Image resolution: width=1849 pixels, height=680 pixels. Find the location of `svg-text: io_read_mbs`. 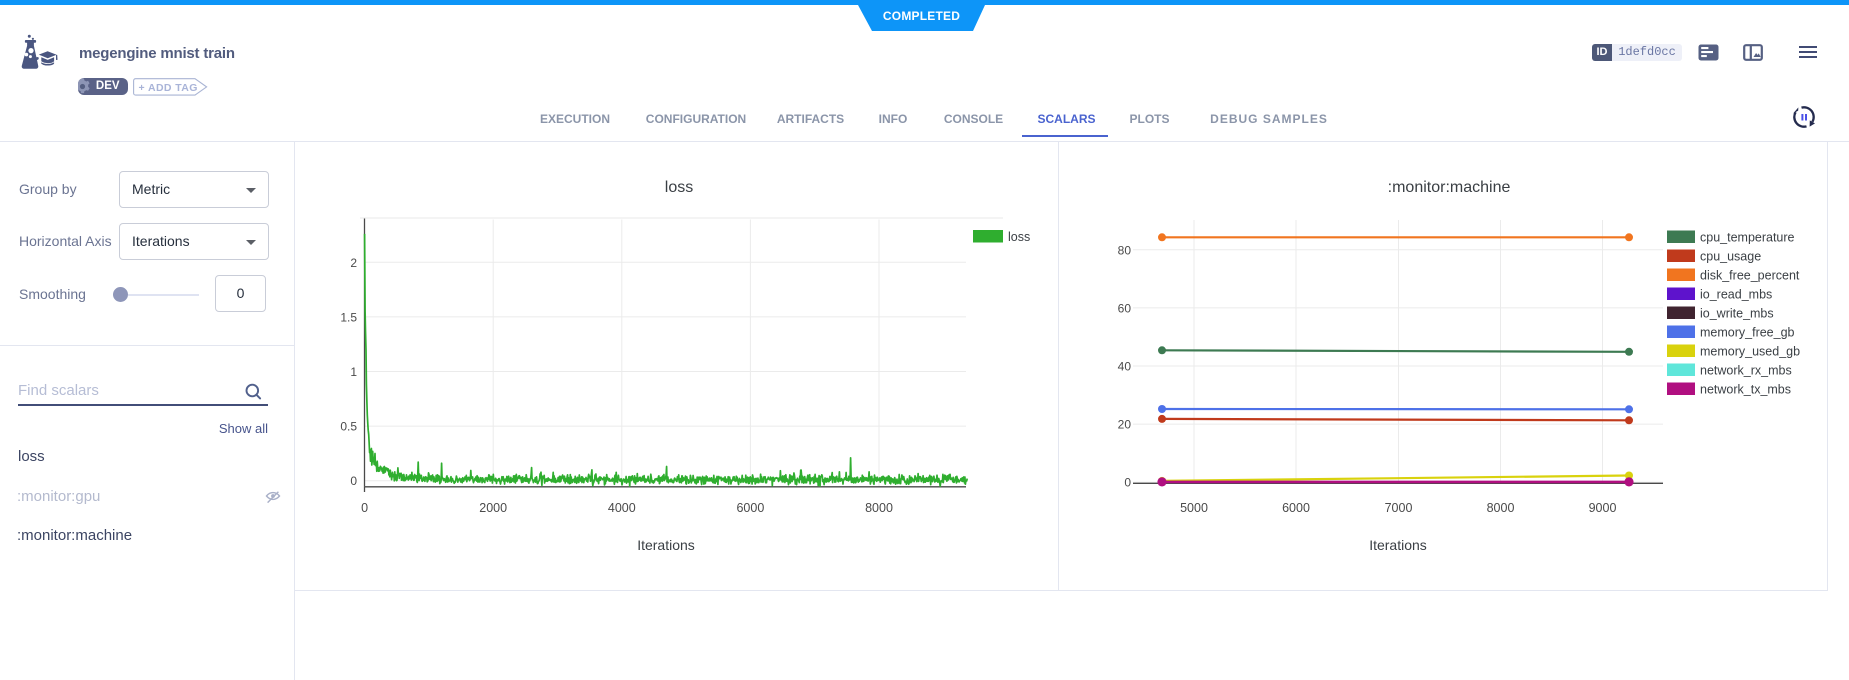

svg-text: io_read_mbs is located at coordinates (1736, 295).